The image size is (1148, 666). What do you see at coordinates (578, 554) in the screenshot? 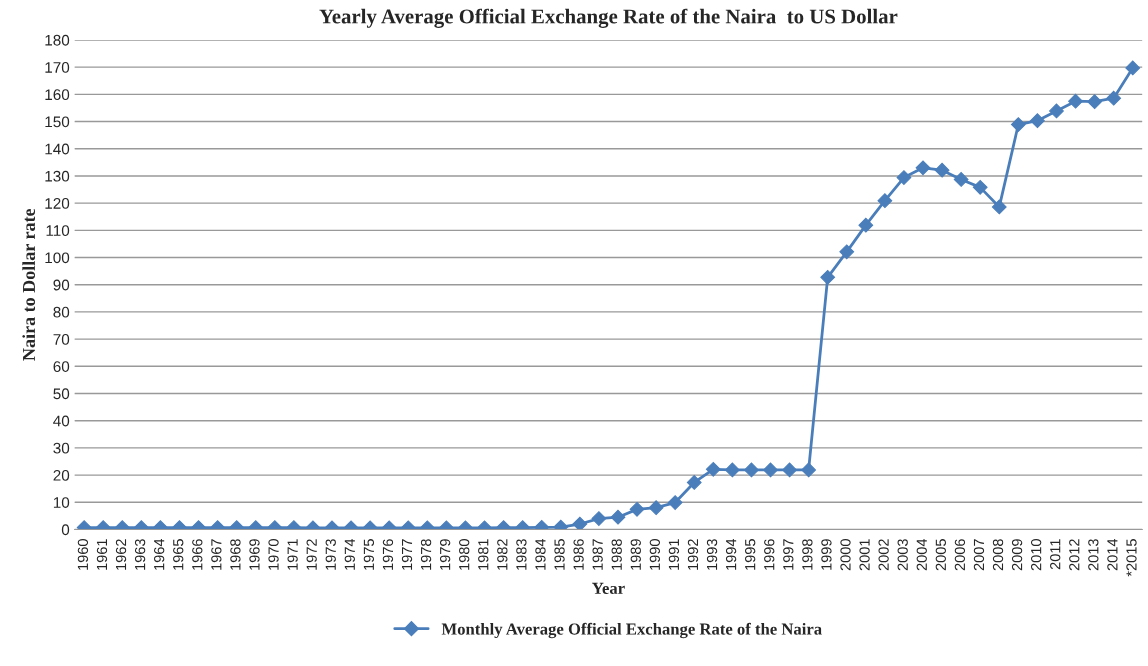
I see `x-tick-label: 1986` at bounding box center [578, 554].